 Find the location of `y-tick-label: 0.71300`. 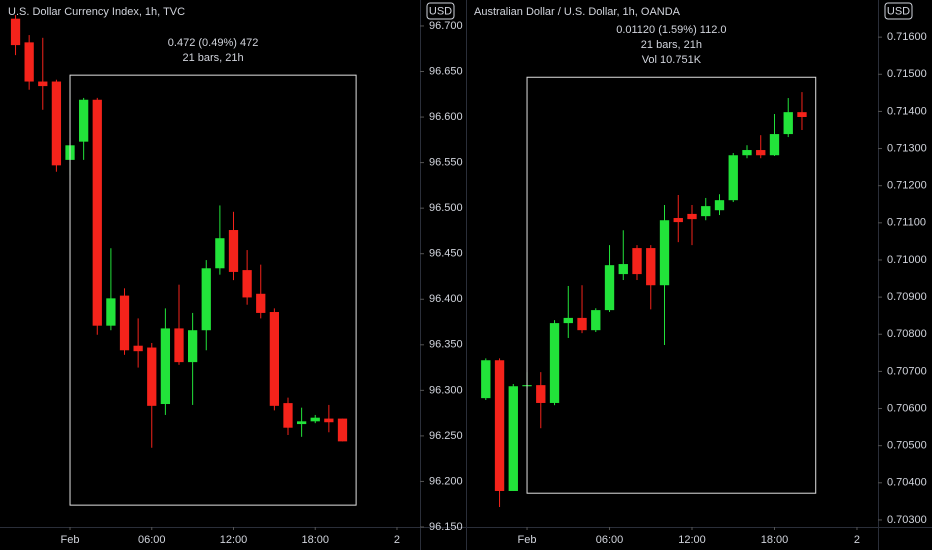

y-tick-label: 0.71300 is located at coordinates (907, 148).